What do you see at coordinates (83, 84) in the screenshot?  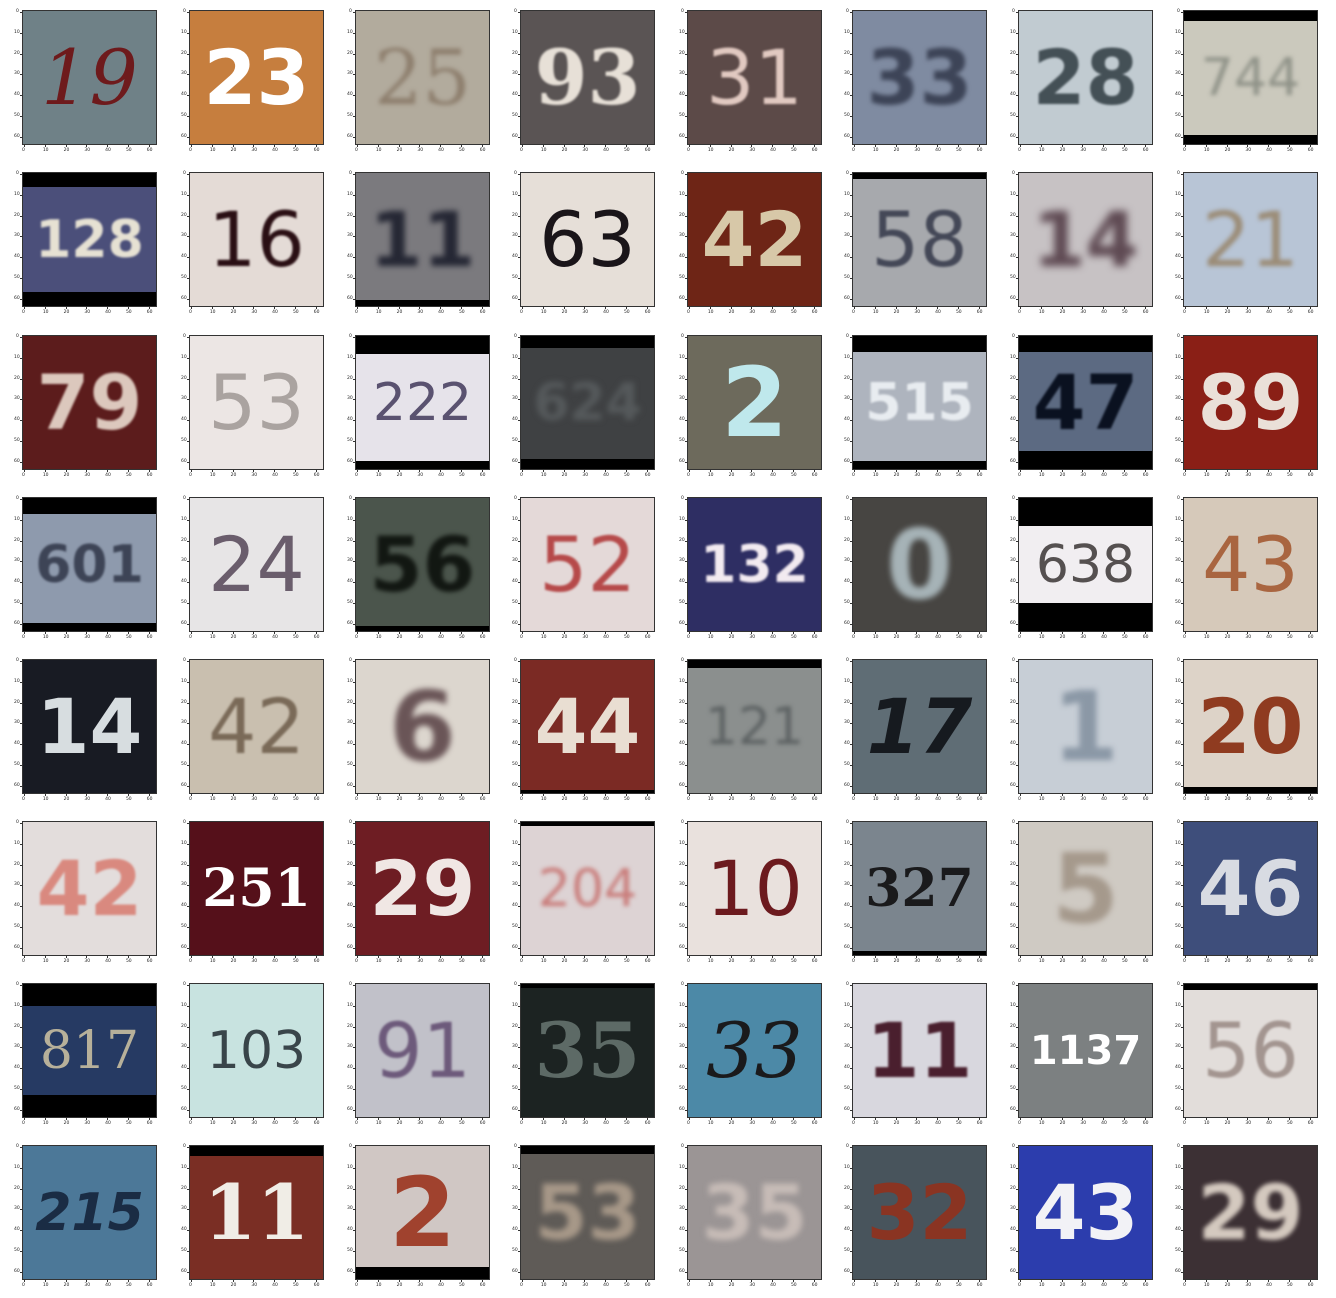 I see `digit-tile: 19 0 10 20 30 40 50 60 0 10 20 30 40 50 60` at bounding box center [83, 84].